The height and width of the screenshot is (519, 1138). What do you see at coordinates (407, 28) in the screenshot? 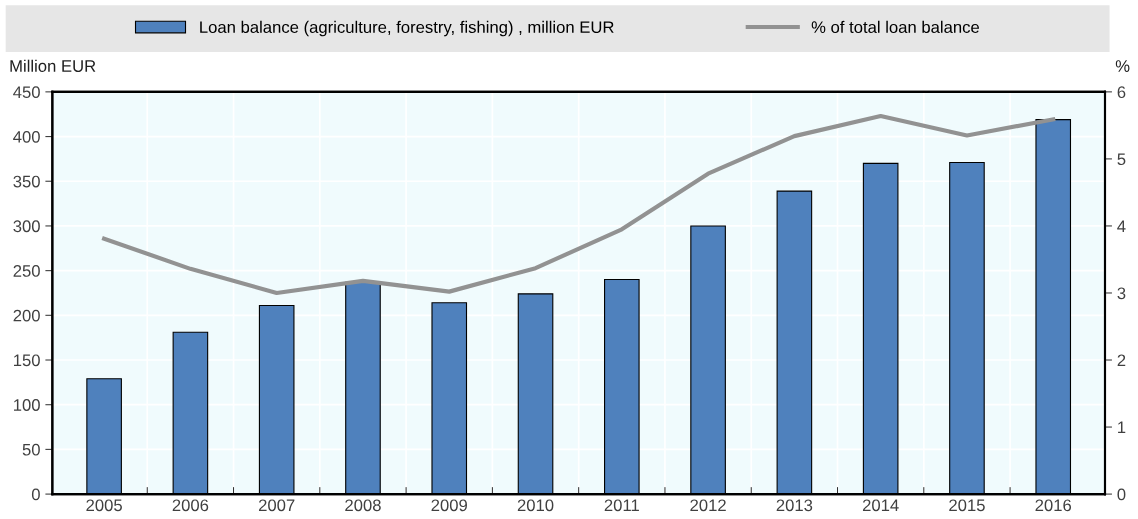
I see `legend-label: Loan balance (agriculture, forestry, fishing) , million EUR` at bounding box center [407, 28].